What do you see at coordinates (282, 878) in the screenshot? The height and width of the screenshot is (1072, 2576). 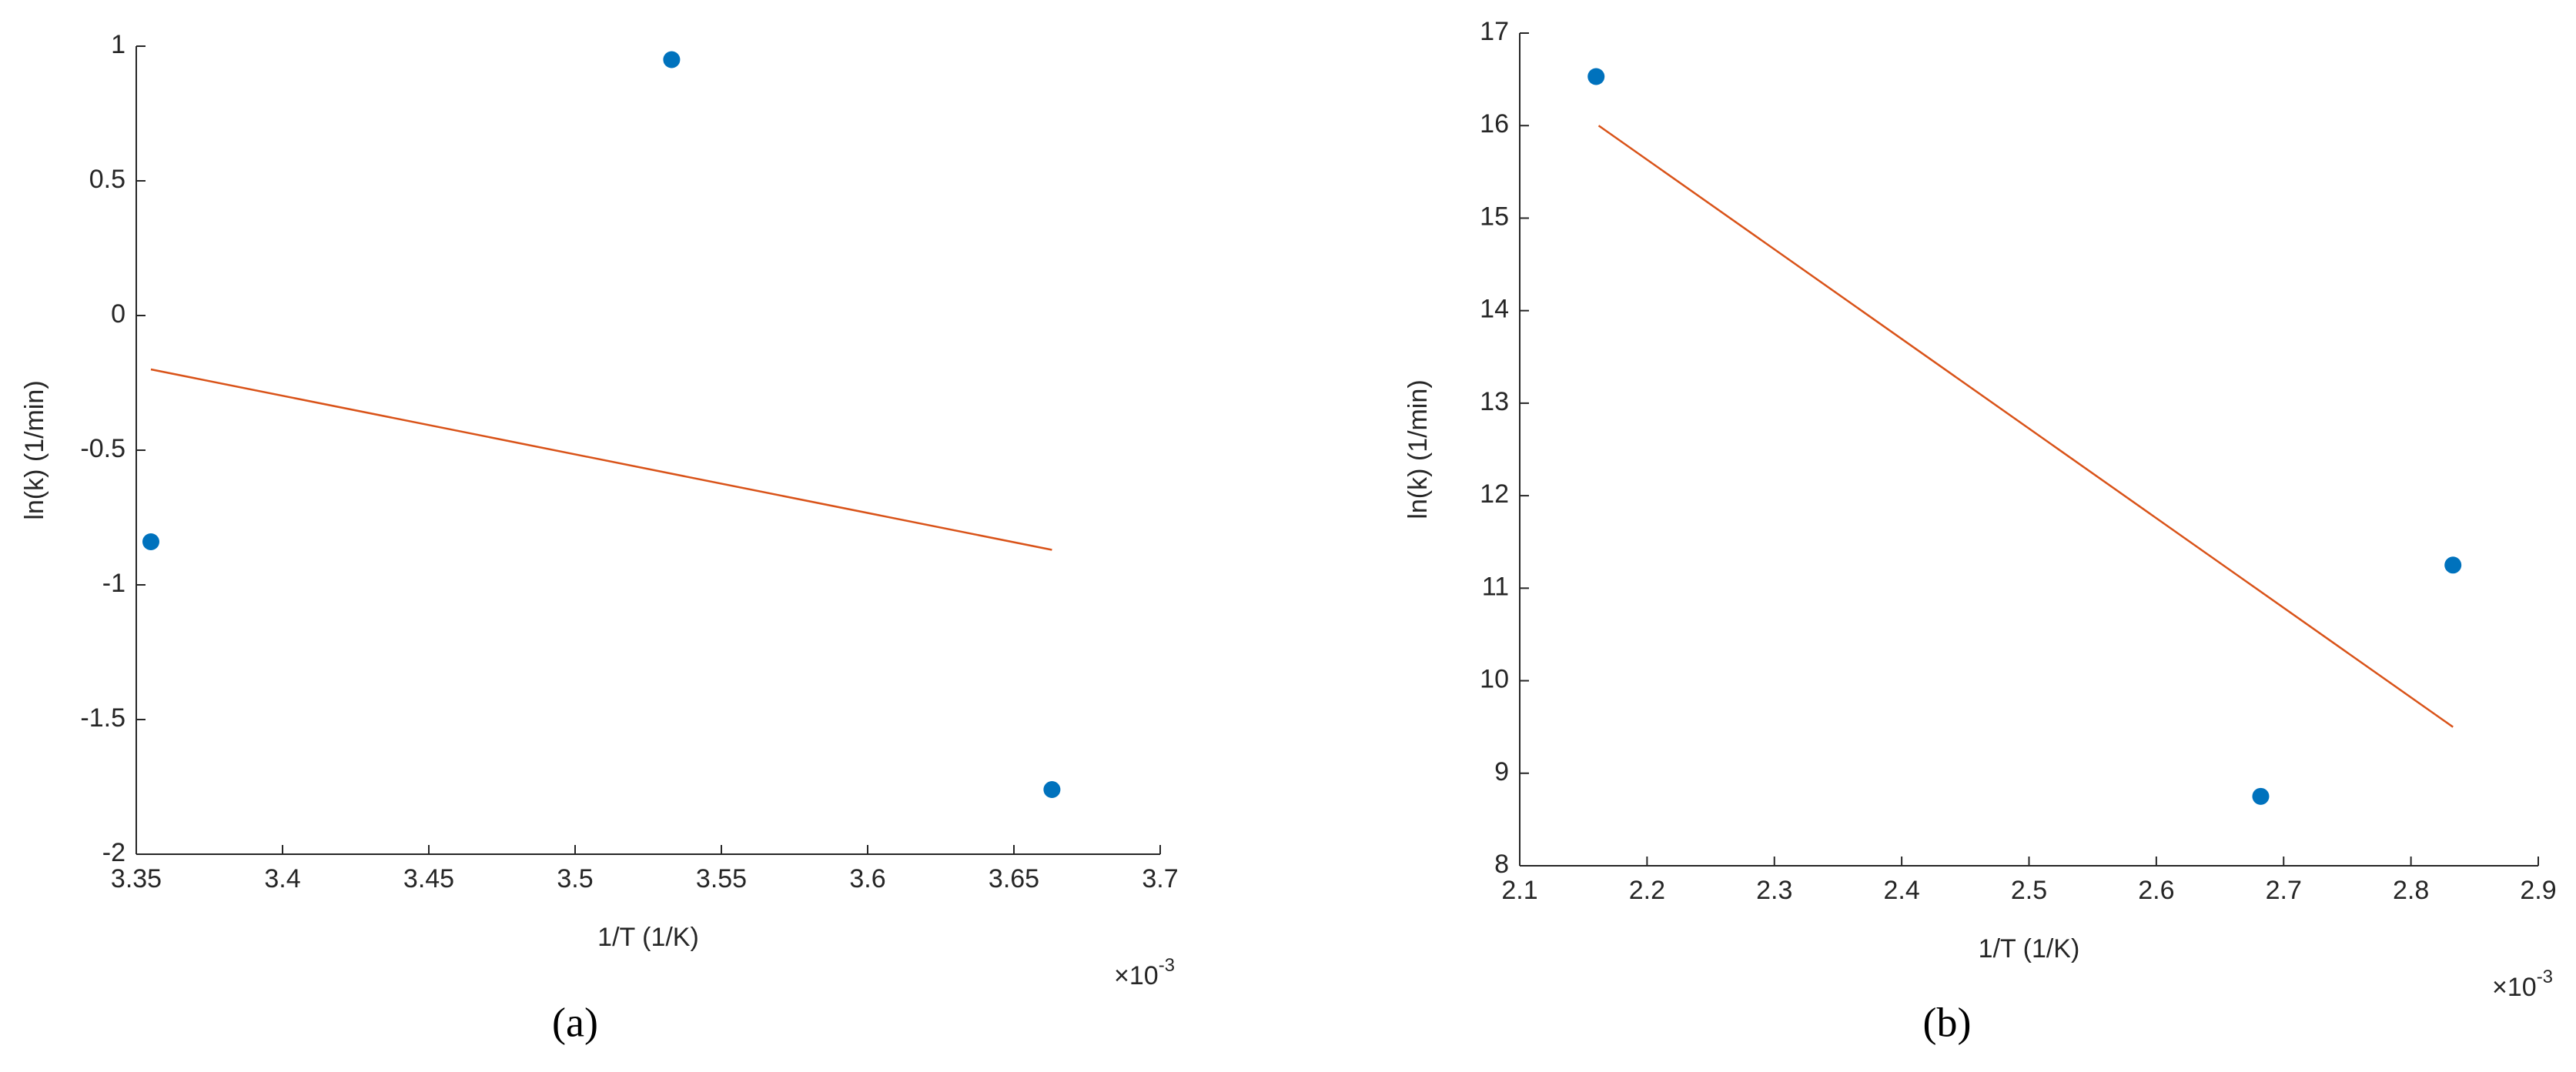 I see `x-tick-label: 3.4` at bounding box center [282, 878].